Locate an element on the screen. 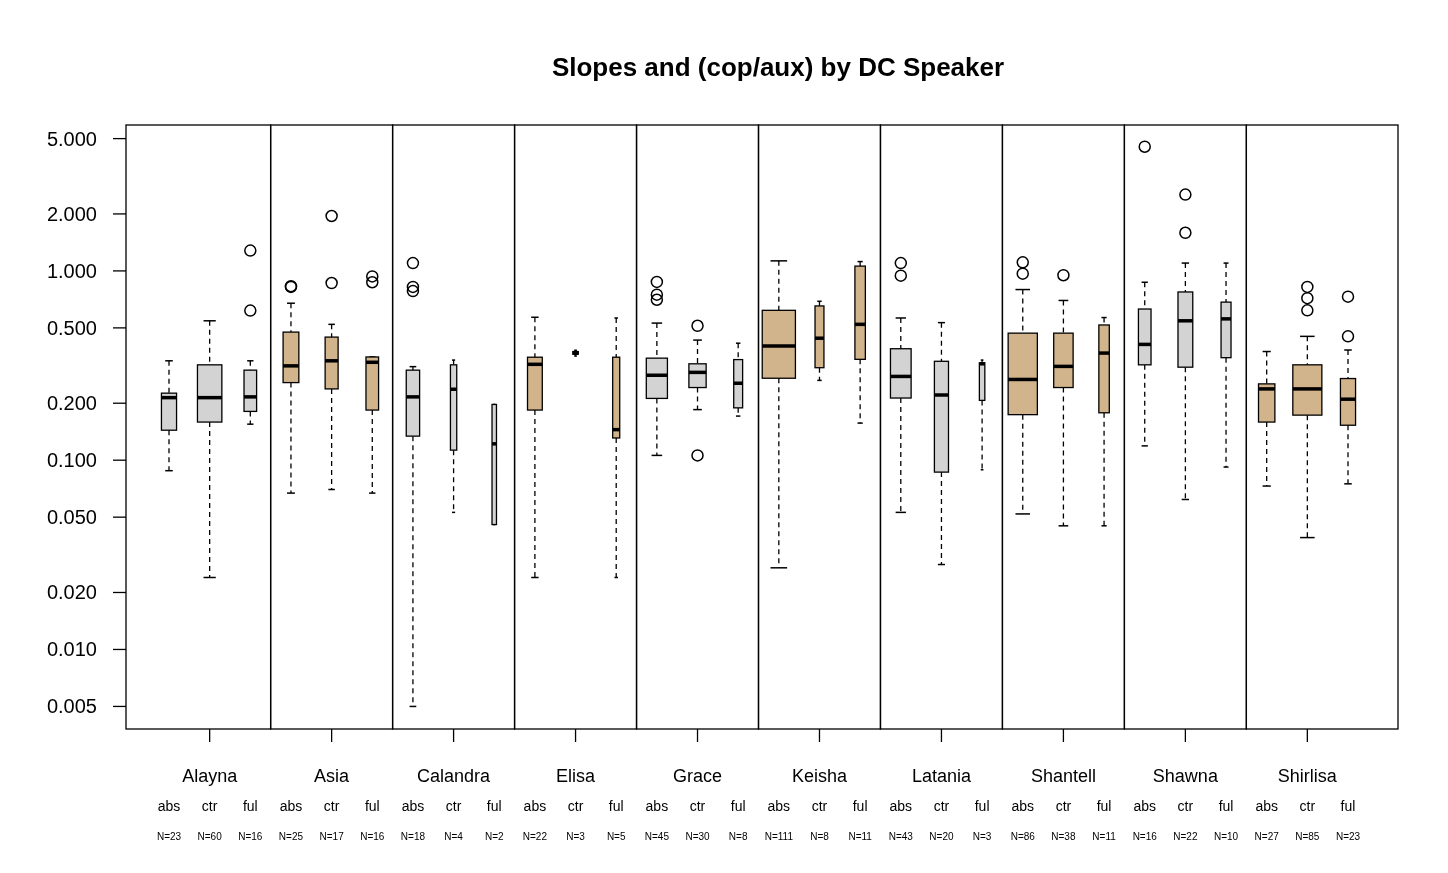 The image size is (1448, 873). text: N=111 is located at coordinates (779, 836).